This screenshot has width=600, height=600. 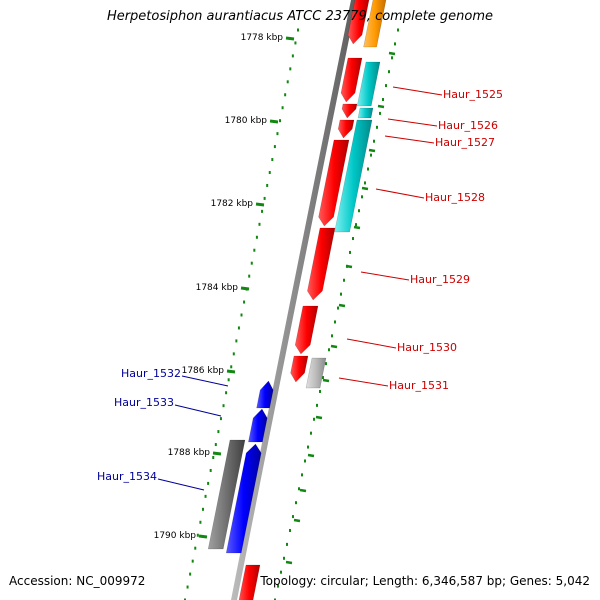 What do you see at coordinates (127, 476) in the screenshot?
I see `gene-label: Haur_1534` at bounding box center [127, 476].